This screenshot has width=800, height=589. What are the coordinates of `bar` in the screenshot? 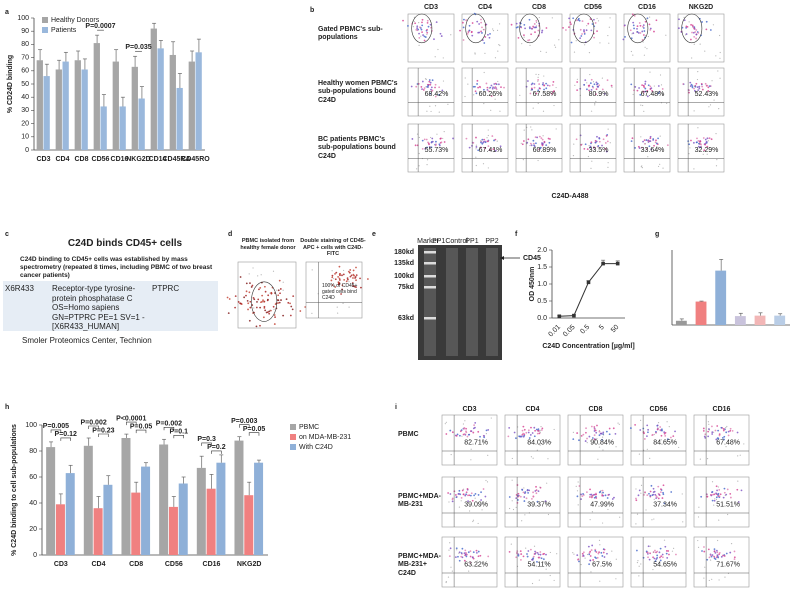 It's located at (96, 96).